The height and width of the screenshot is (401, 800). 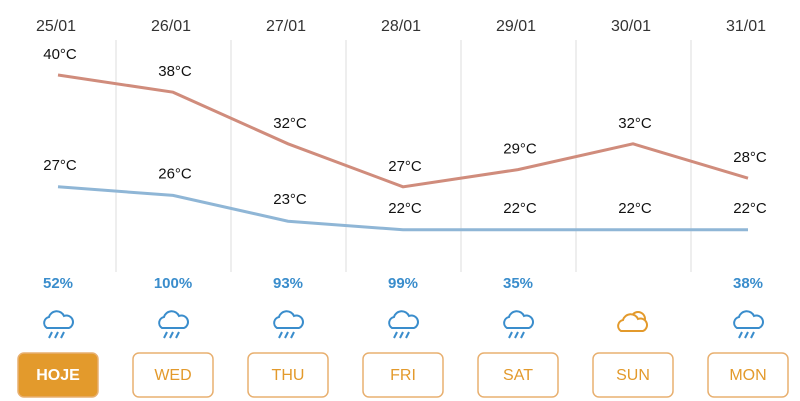 I want to click on button-label: THU, so click(x=288, y=375).